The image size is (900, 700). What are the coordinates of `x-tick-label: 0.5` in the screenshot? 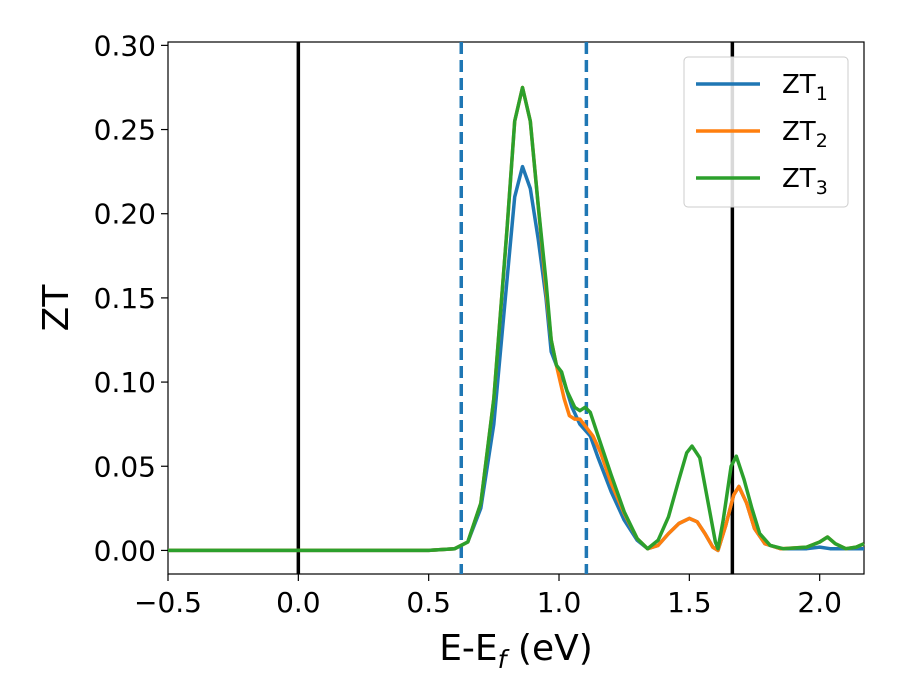 It's located at (428, 602).